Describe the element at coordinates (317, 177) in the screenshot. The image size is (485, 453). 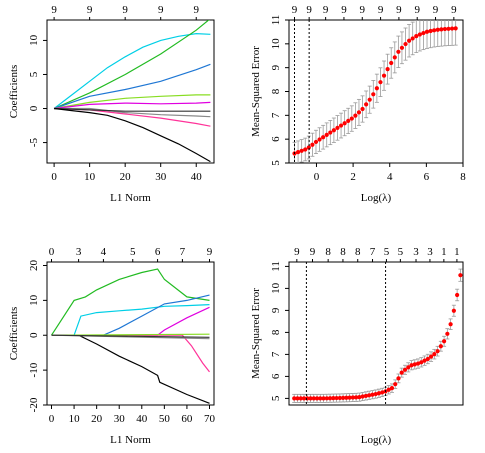
I see `x-tick-label: 0` at that location.